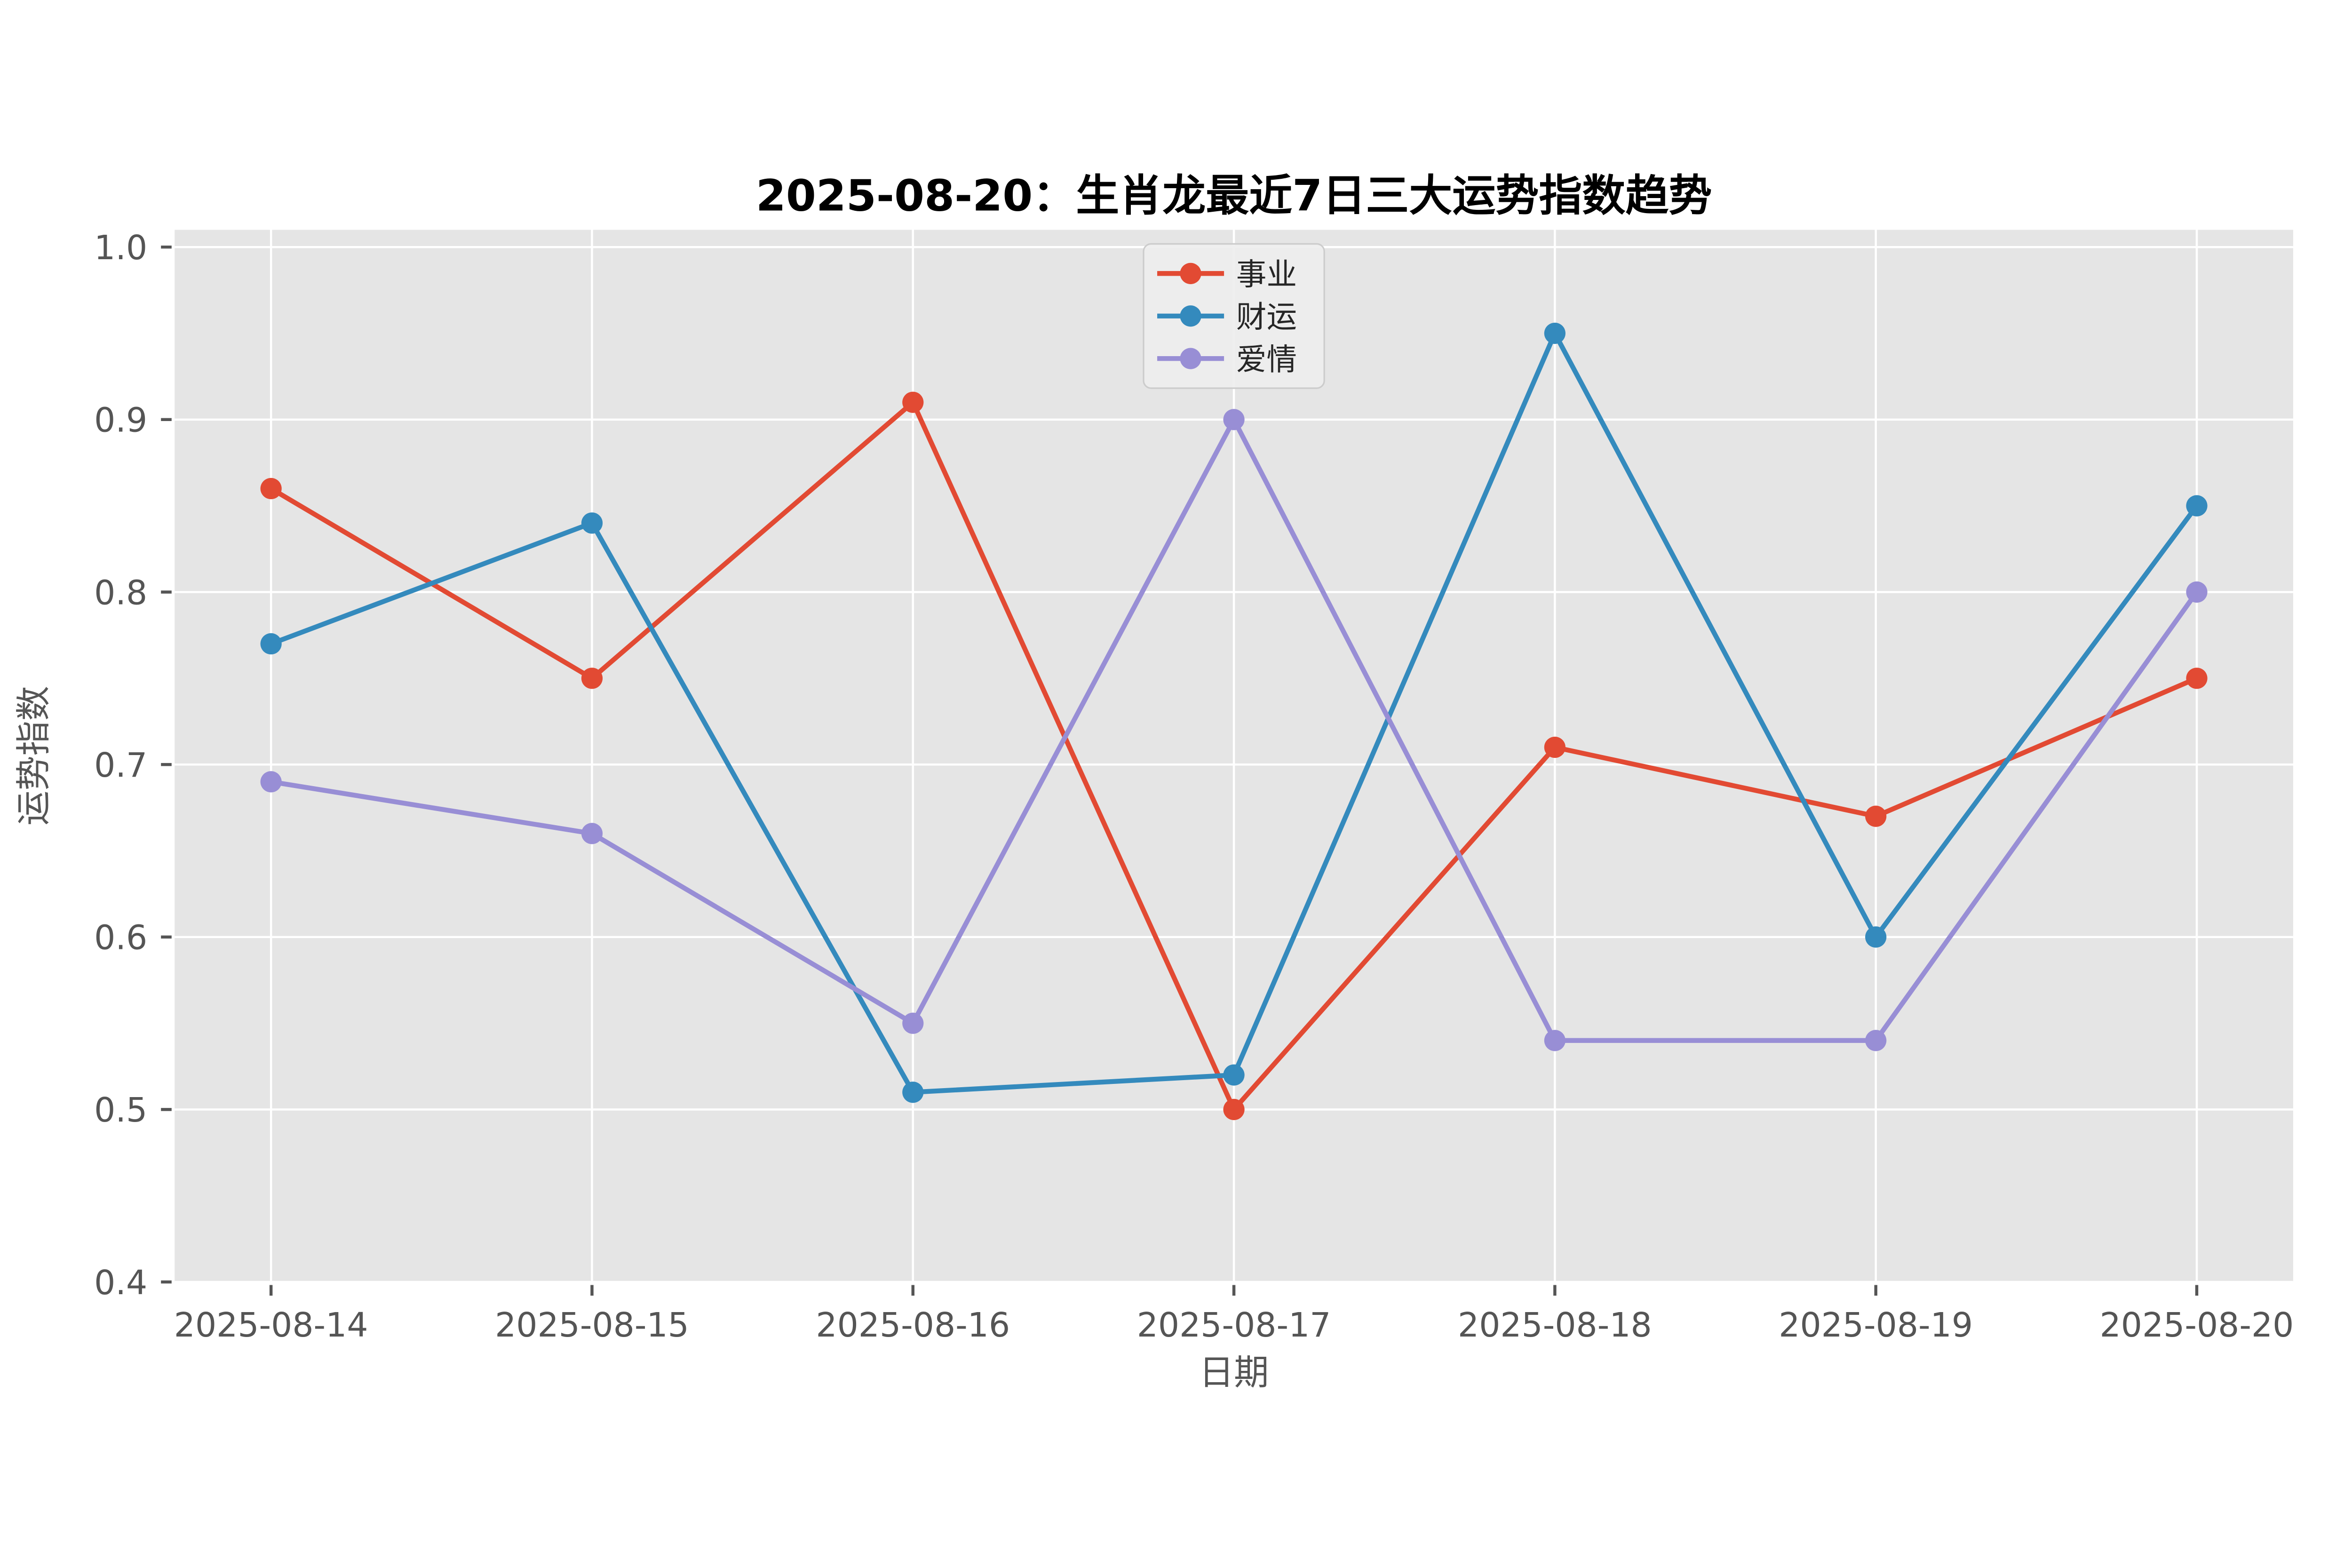 This screenshot has height=1568, width=2352. I want to click on y-tick-label: 1.0, so click(120, 247).